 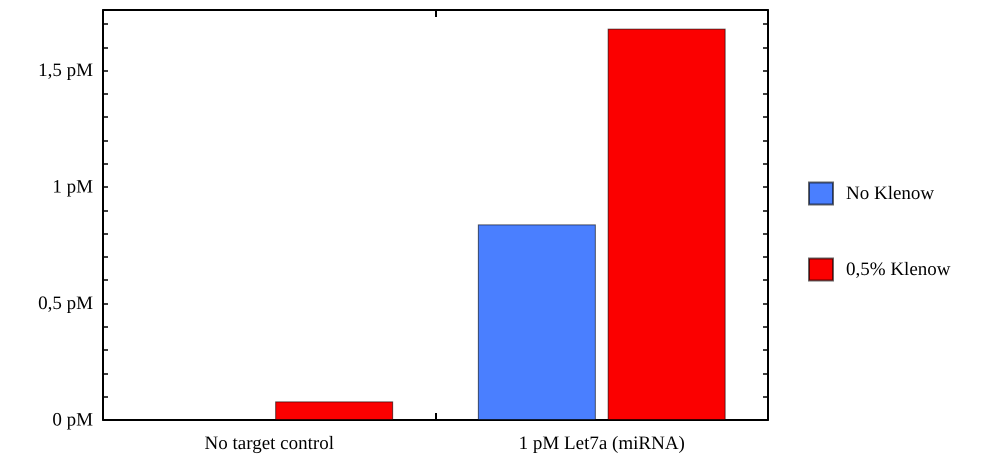 I want to click on legend-label: 0,5% Klenow, so click(x=898, y=269).